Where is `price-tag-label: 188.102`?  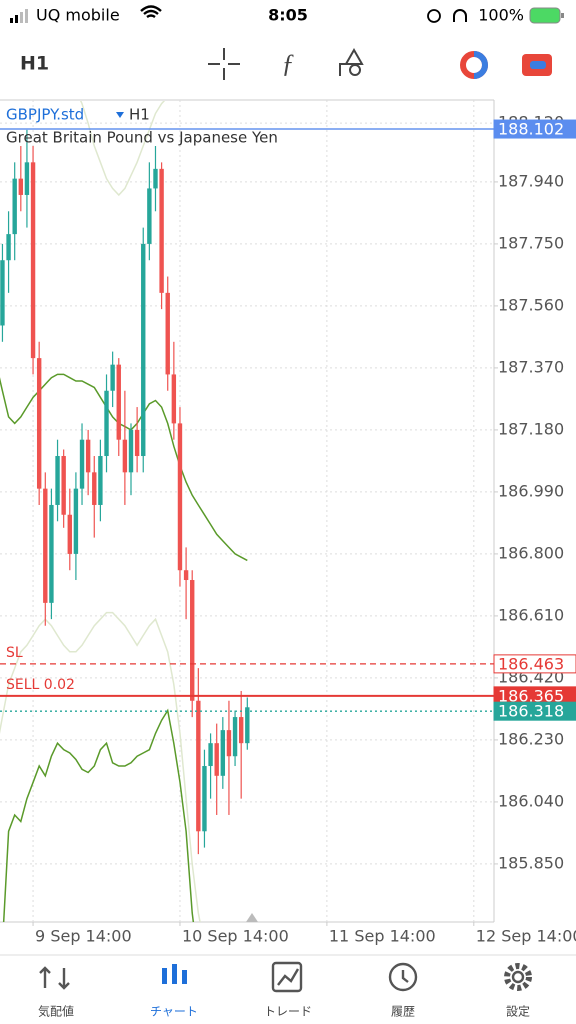 price-tag-label: 188.102 is located at coordinates (531, 129).